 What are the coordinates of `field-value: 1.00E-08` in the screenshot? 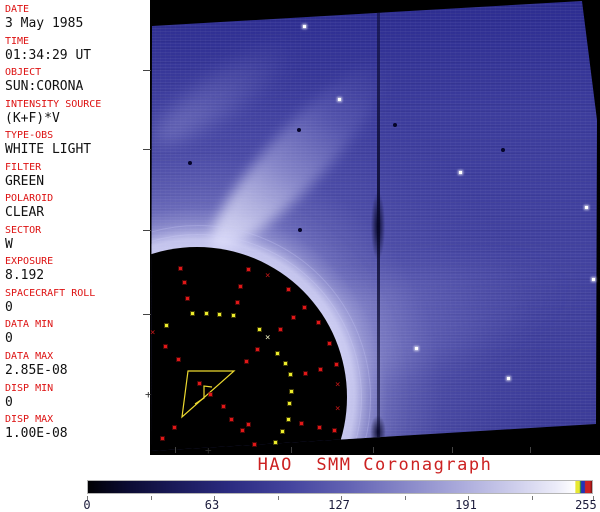 It's located at (36, 434).